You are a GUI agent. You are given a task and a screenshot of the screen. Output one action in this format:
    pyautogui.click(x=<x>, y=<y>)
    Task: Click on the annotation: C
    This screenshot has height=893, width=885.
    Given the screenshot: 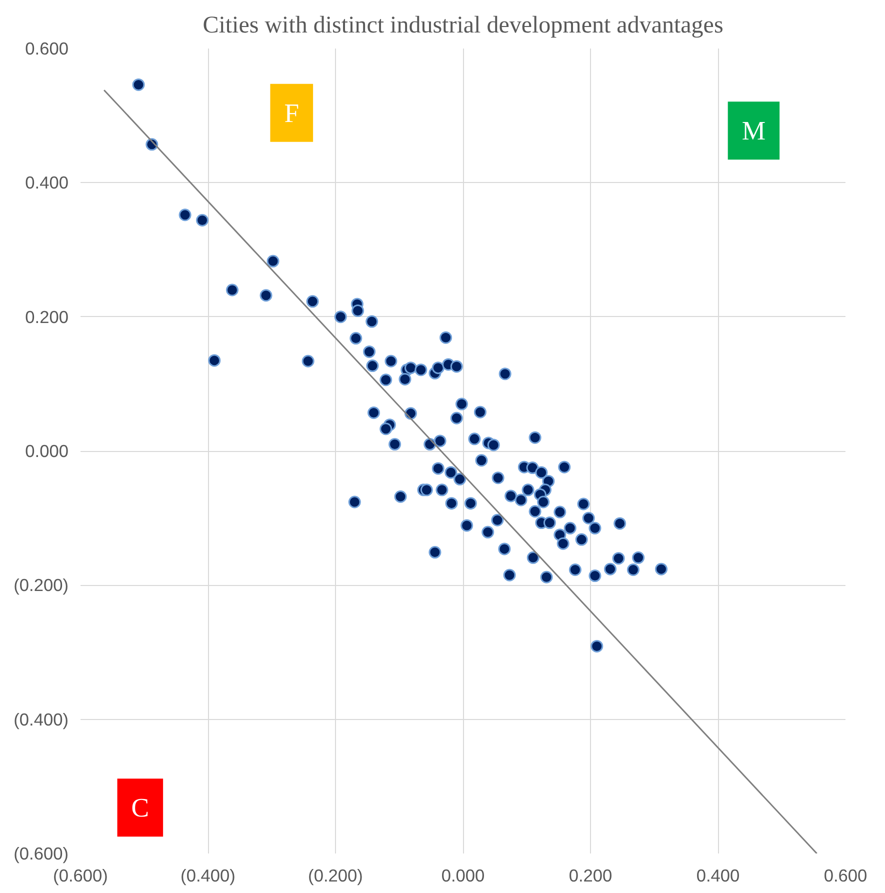 What is the action you would take?
    pyautogui.click(x=140, y=807)
    